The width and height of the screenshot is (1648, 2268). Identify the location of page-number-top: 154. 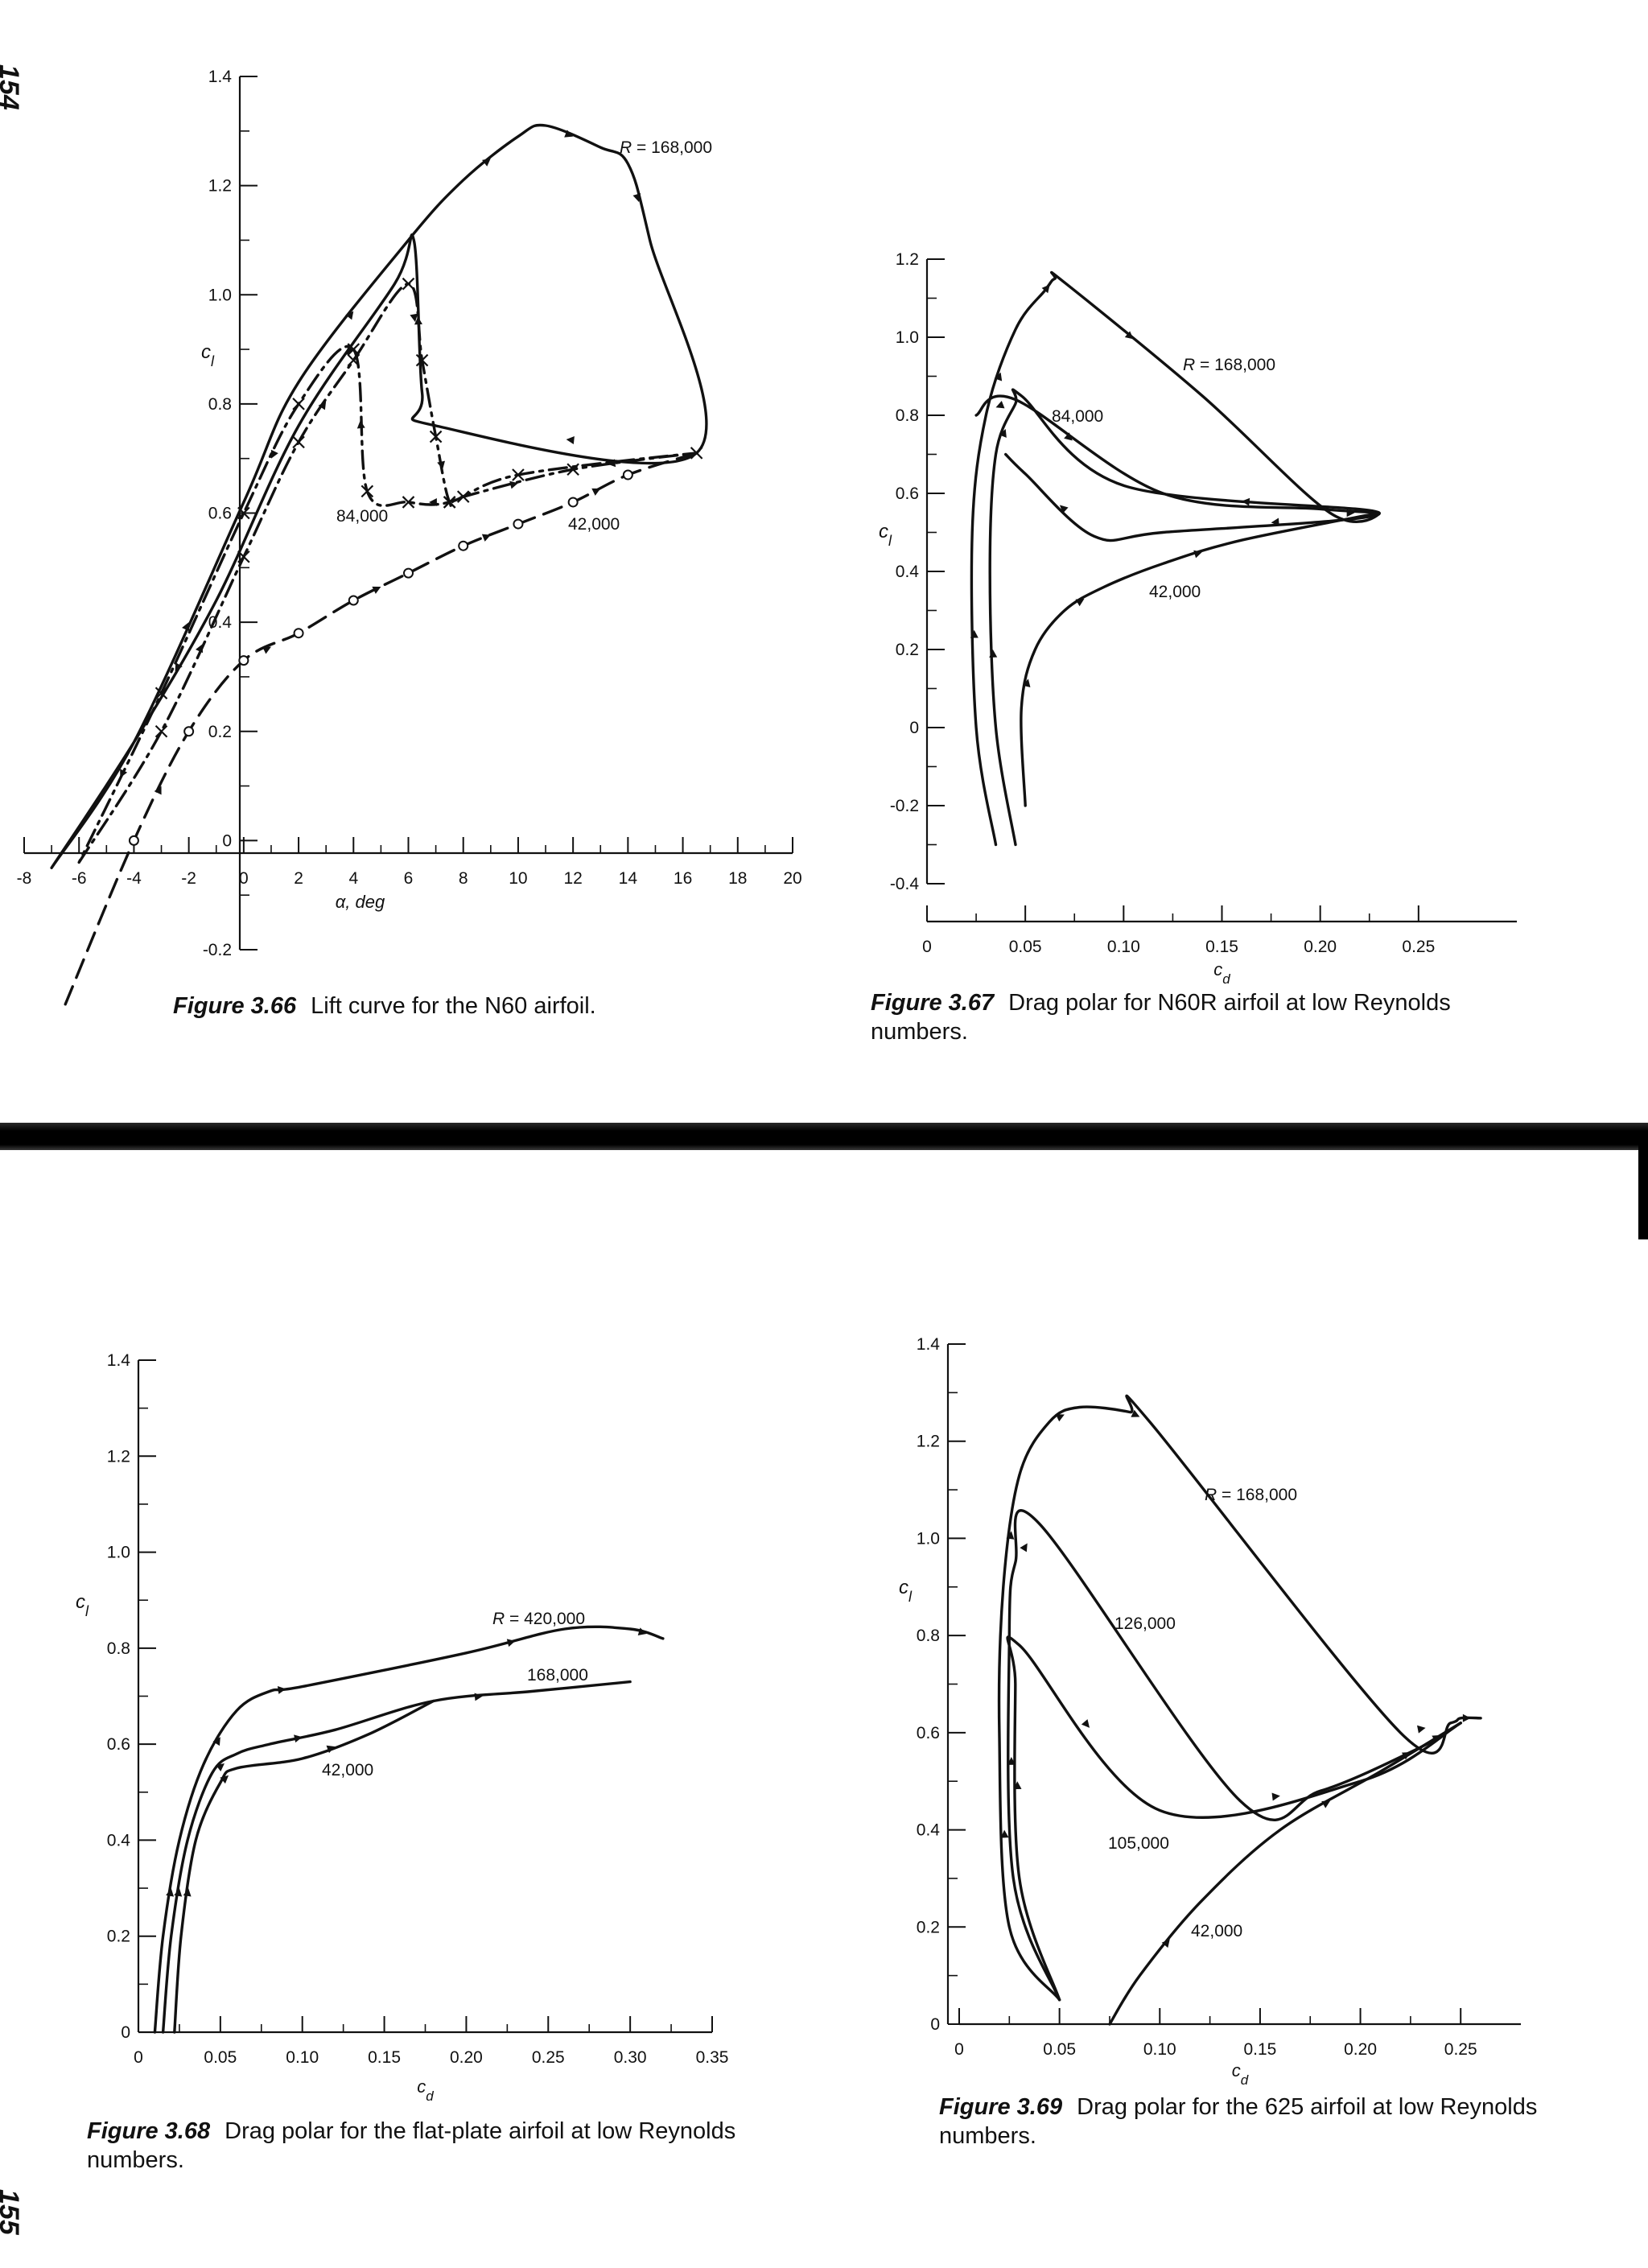
(12, 87).